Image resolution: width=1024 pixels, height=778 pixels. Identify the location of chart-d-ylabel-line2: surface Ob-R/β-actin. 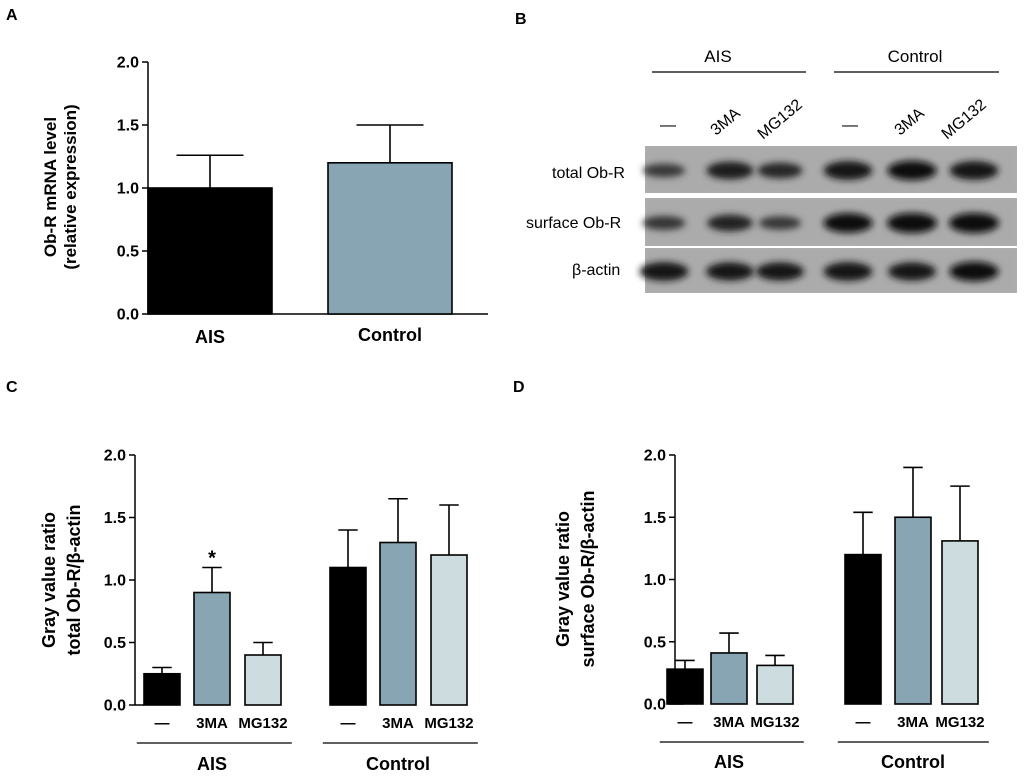
(588, 578).